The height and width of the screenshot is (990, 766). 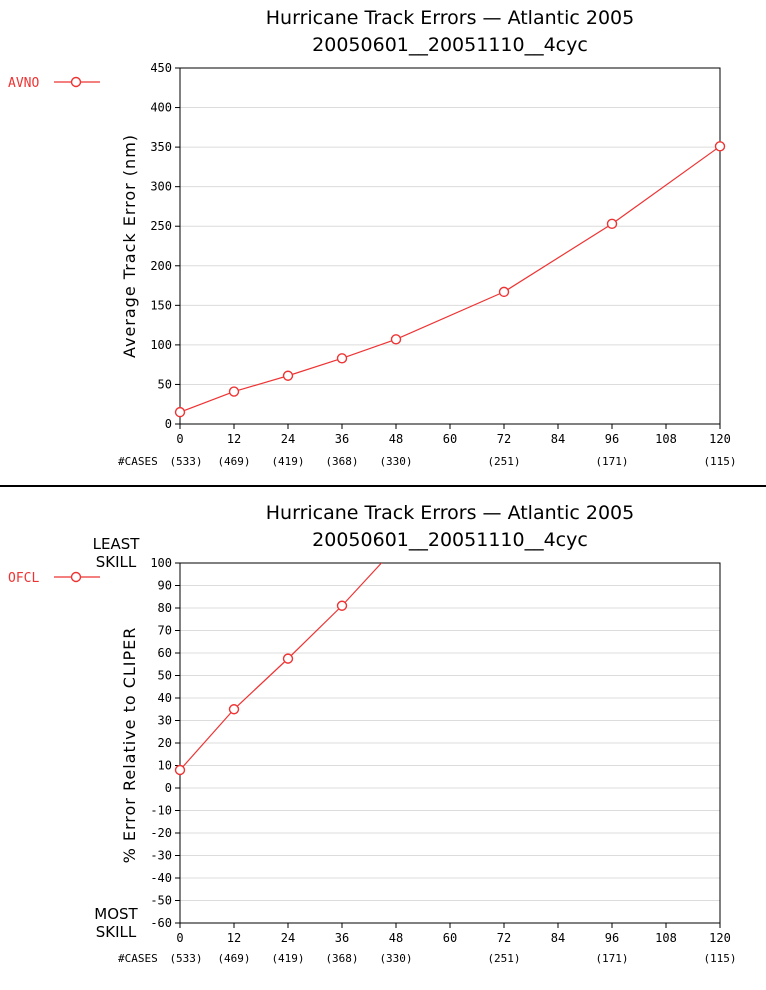 I want to click on chart2-cases-count: (115), so click(x=719, y=958).